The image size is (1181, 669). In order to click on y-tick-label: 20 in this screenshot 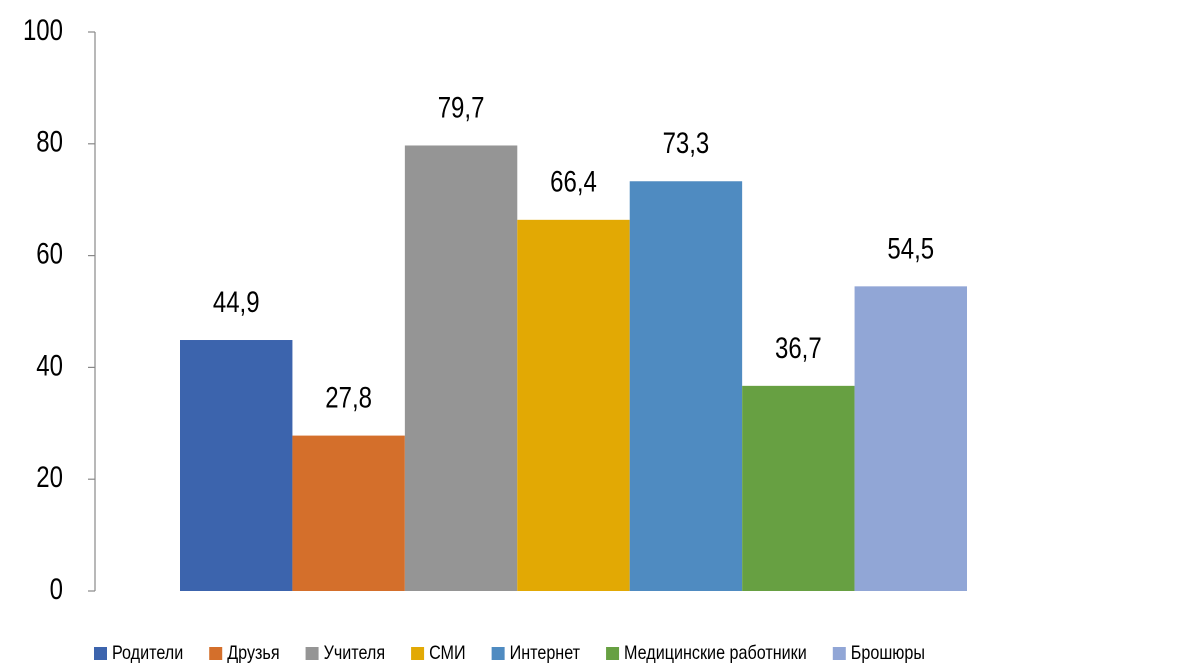, I will do `click(49, 477)`.